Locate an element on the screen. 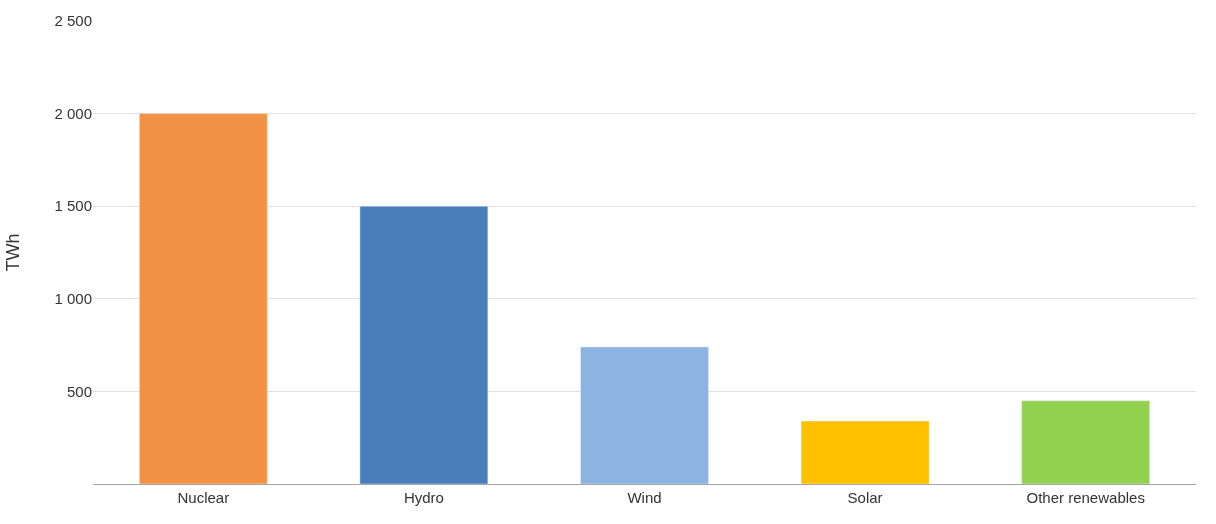 The image size is (1216, 524). x-tick-label: Hydro is located at coordinates (423, 497).